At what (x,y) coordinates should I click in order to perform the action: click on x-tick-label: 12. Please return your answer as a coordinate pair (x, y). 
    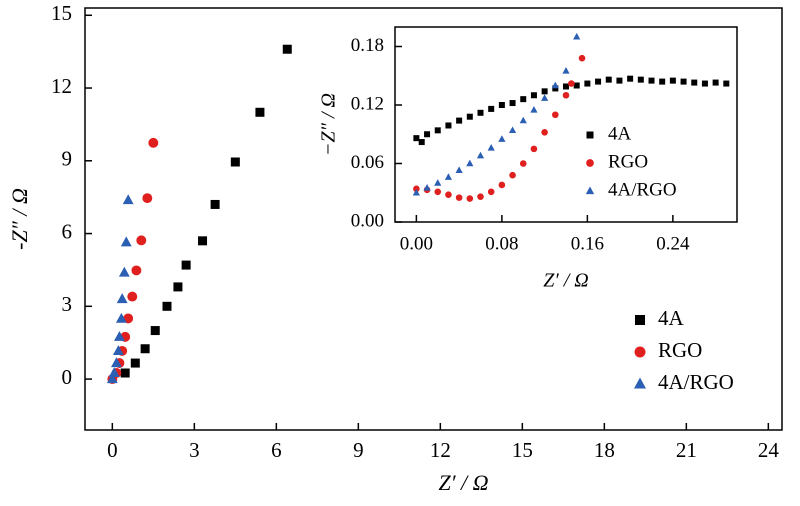
    Looking at the image, I should click on (440, 450).